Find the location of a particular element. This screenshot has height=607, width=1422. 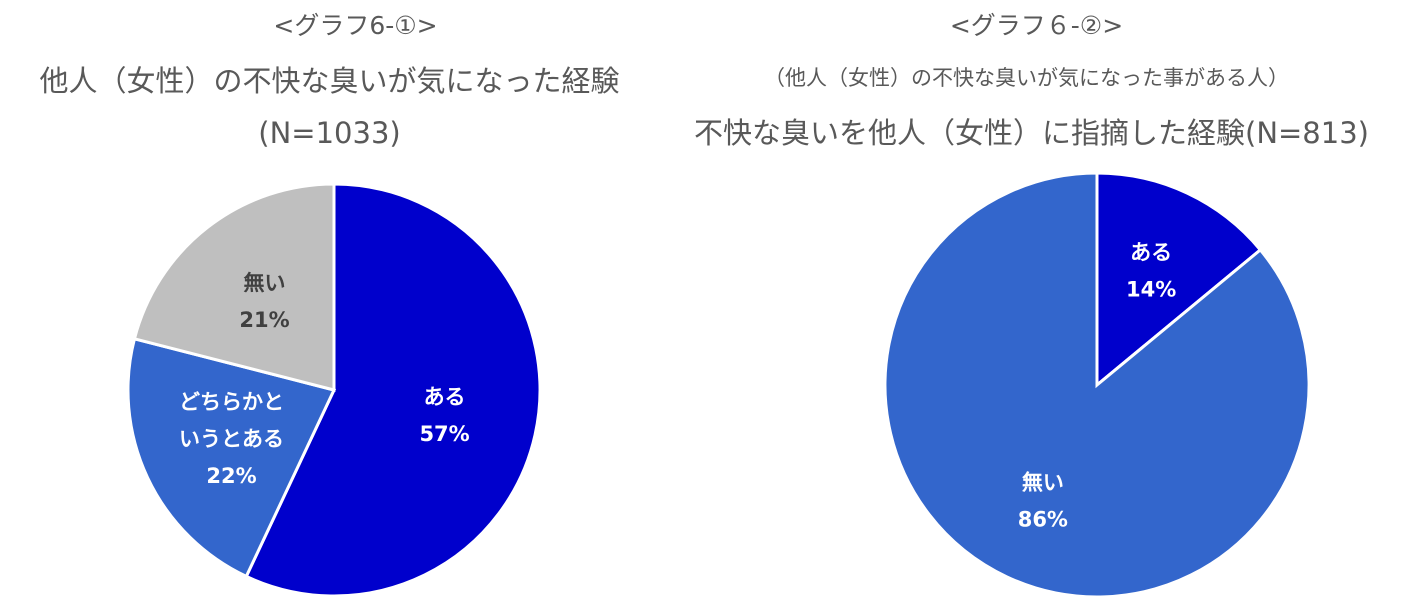

chart-1-tag: <グラフ6-①> is located at coordinates (355, 25).